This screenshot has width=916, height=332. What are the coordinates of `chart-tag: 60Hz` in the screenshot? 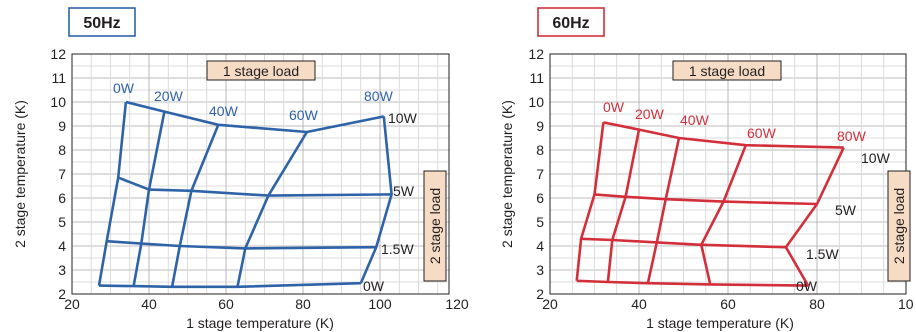 It's located at (570, 23).